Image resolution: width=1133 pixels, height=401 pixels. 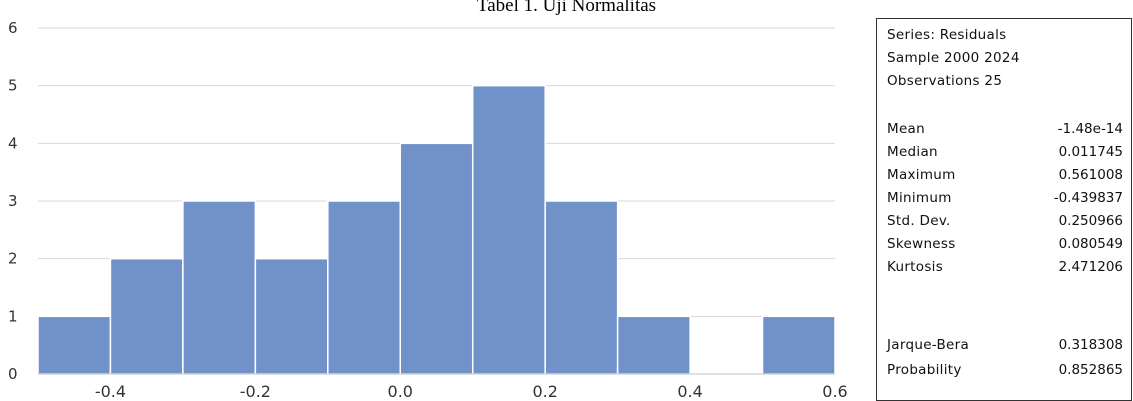 What do you see at coordinates (1005, 200) in the screenshot?
I see `stat-row-minimum: Minimum -0.439837` at bounding box center [1005, 200].